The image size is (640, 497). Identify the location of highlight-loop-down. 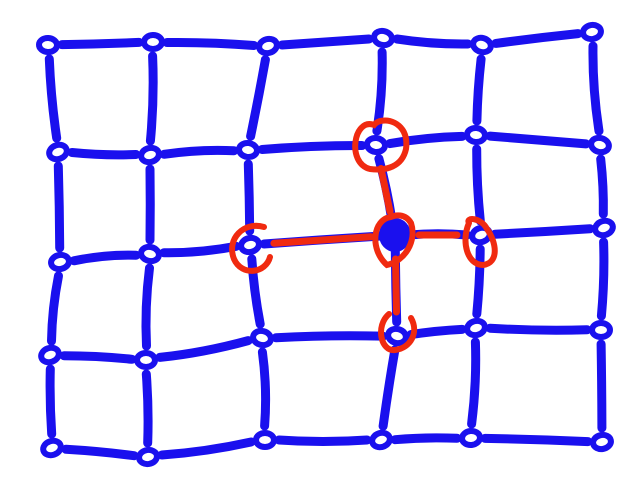
(398, 332).